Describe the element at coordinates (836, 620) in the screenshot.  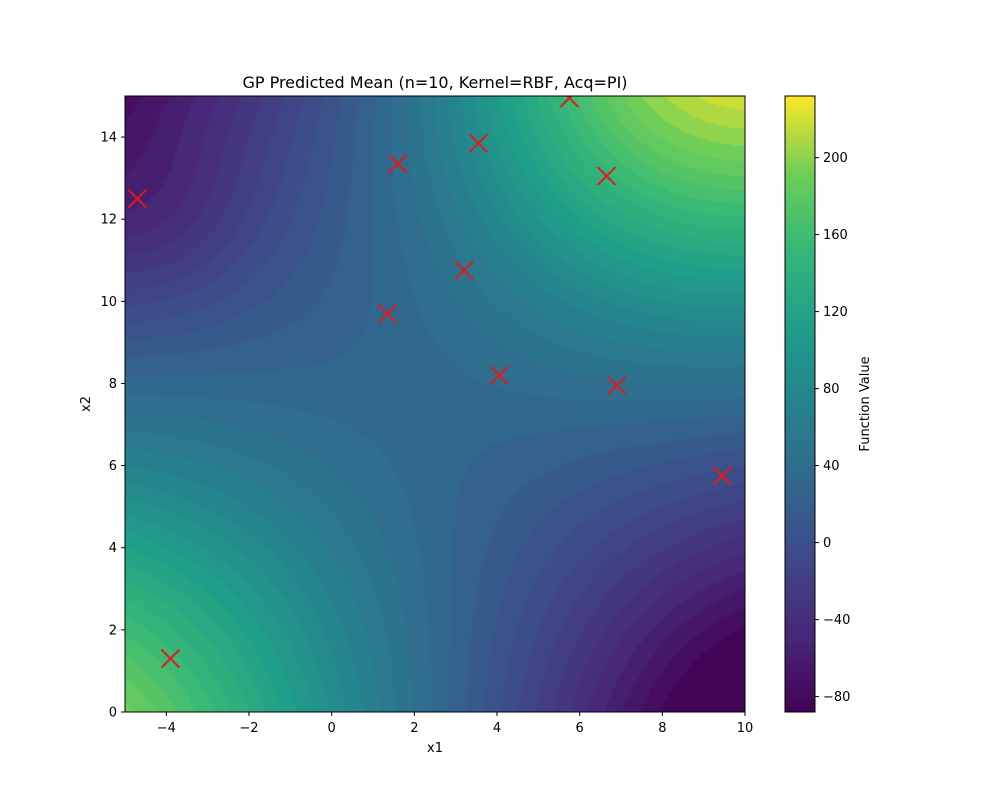
I see `colorbar-tick-label: −40` at that location.